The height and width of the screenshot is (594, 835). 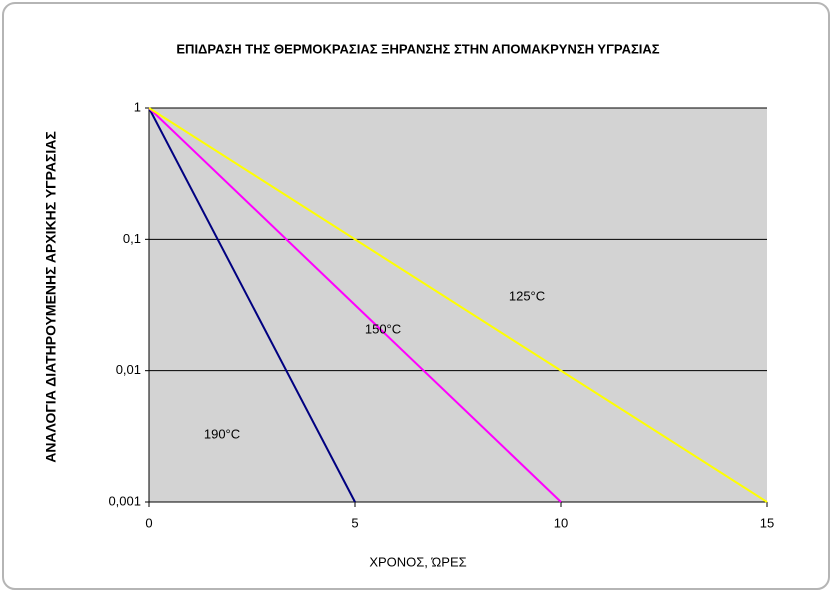 What do you see at coordinates (51, 297) in the screenshot?
I see `y-axis-label: ΑΝΑΛΟΓΙΑ ΔΙΑΤΗΡΟΥΜΕΝΗΣ ΑΡΧΙΚΗΣ ΥΓΡΑΣΙΑΣ` at bounding box center [51, 297].